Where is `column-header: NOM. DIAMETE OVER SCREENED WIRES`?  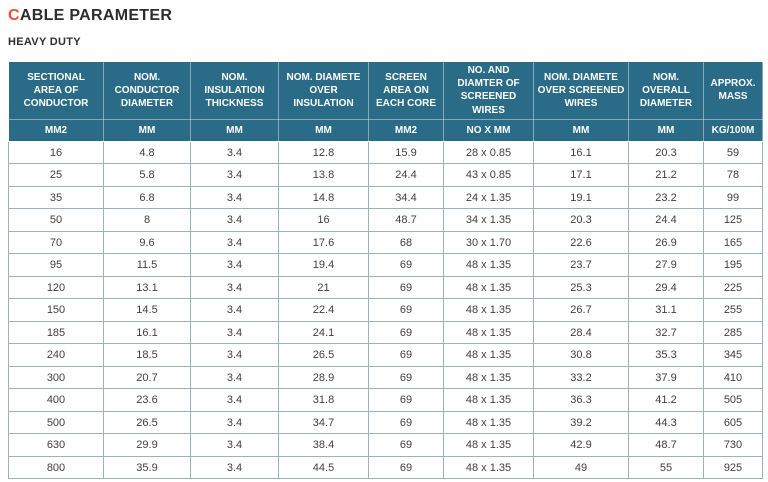
column-header: NOM. DIAMETE OVER SCREENED WIRES is located at coordinates (581, 90).